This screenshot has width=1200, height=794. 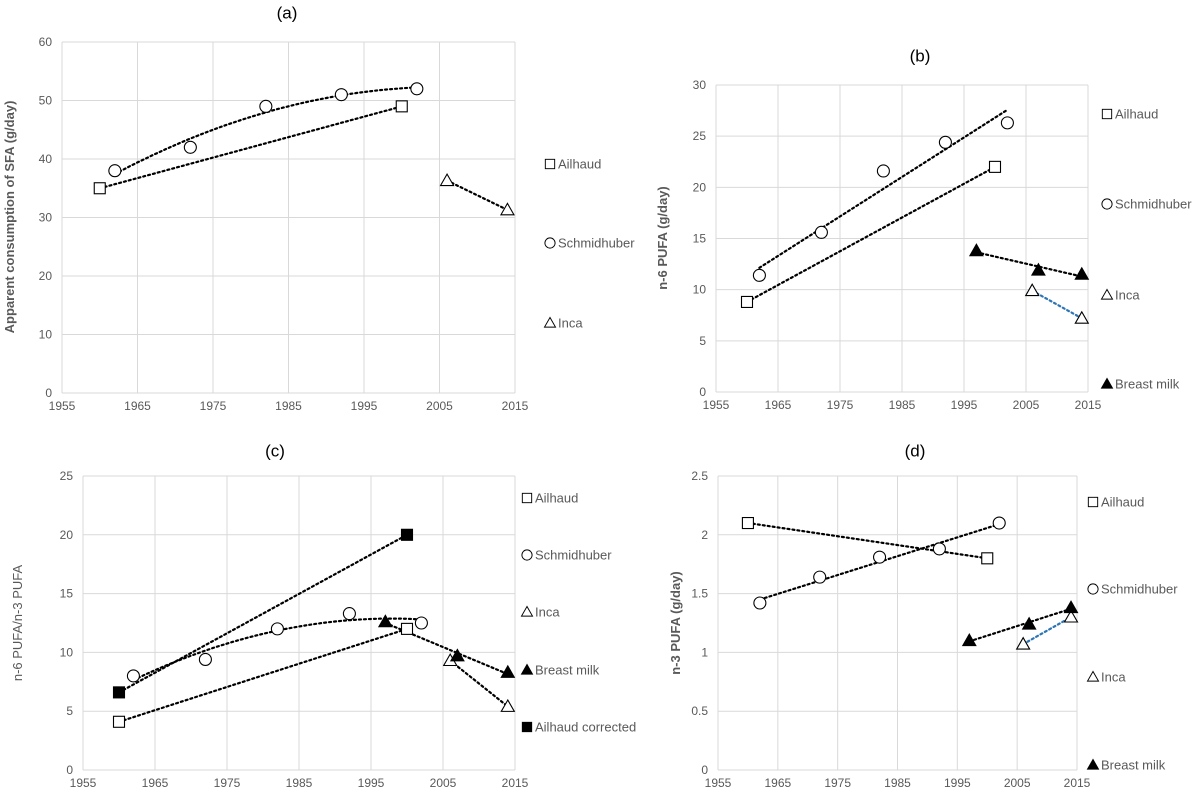 What do you see at coordinates (9, 217) in the screenshot?
I see `y-axis-title: Apparent consumption of SFA (g/day)` at bounding box center [9, 217].